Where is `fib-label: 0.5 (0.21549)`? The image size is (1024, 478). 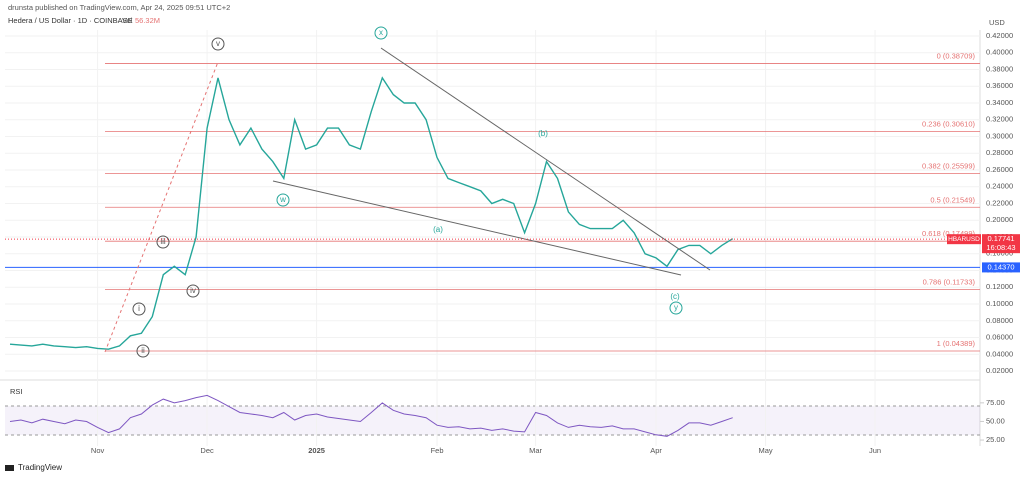
fib-label: 0.5 (0.21549) is located at coordinates (952, 199).